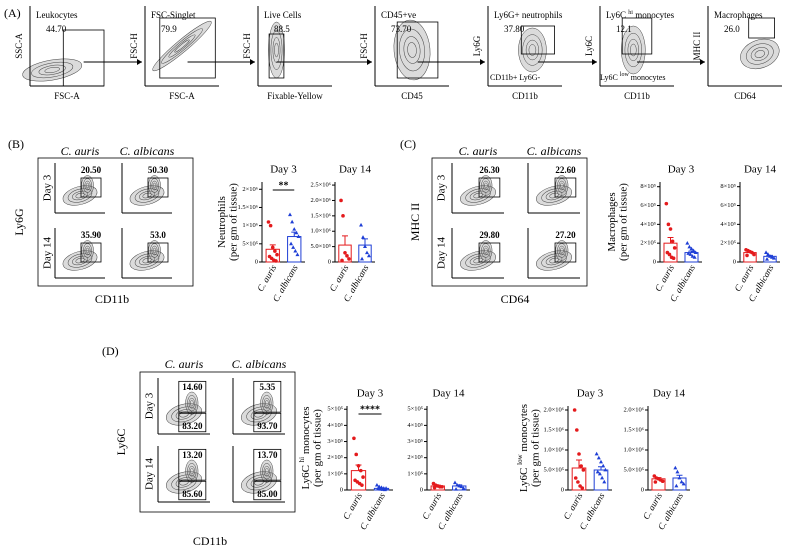 The height and width of the screenshot is (550, 786). I want to click on row-label: Day 14, so click(150, 473).